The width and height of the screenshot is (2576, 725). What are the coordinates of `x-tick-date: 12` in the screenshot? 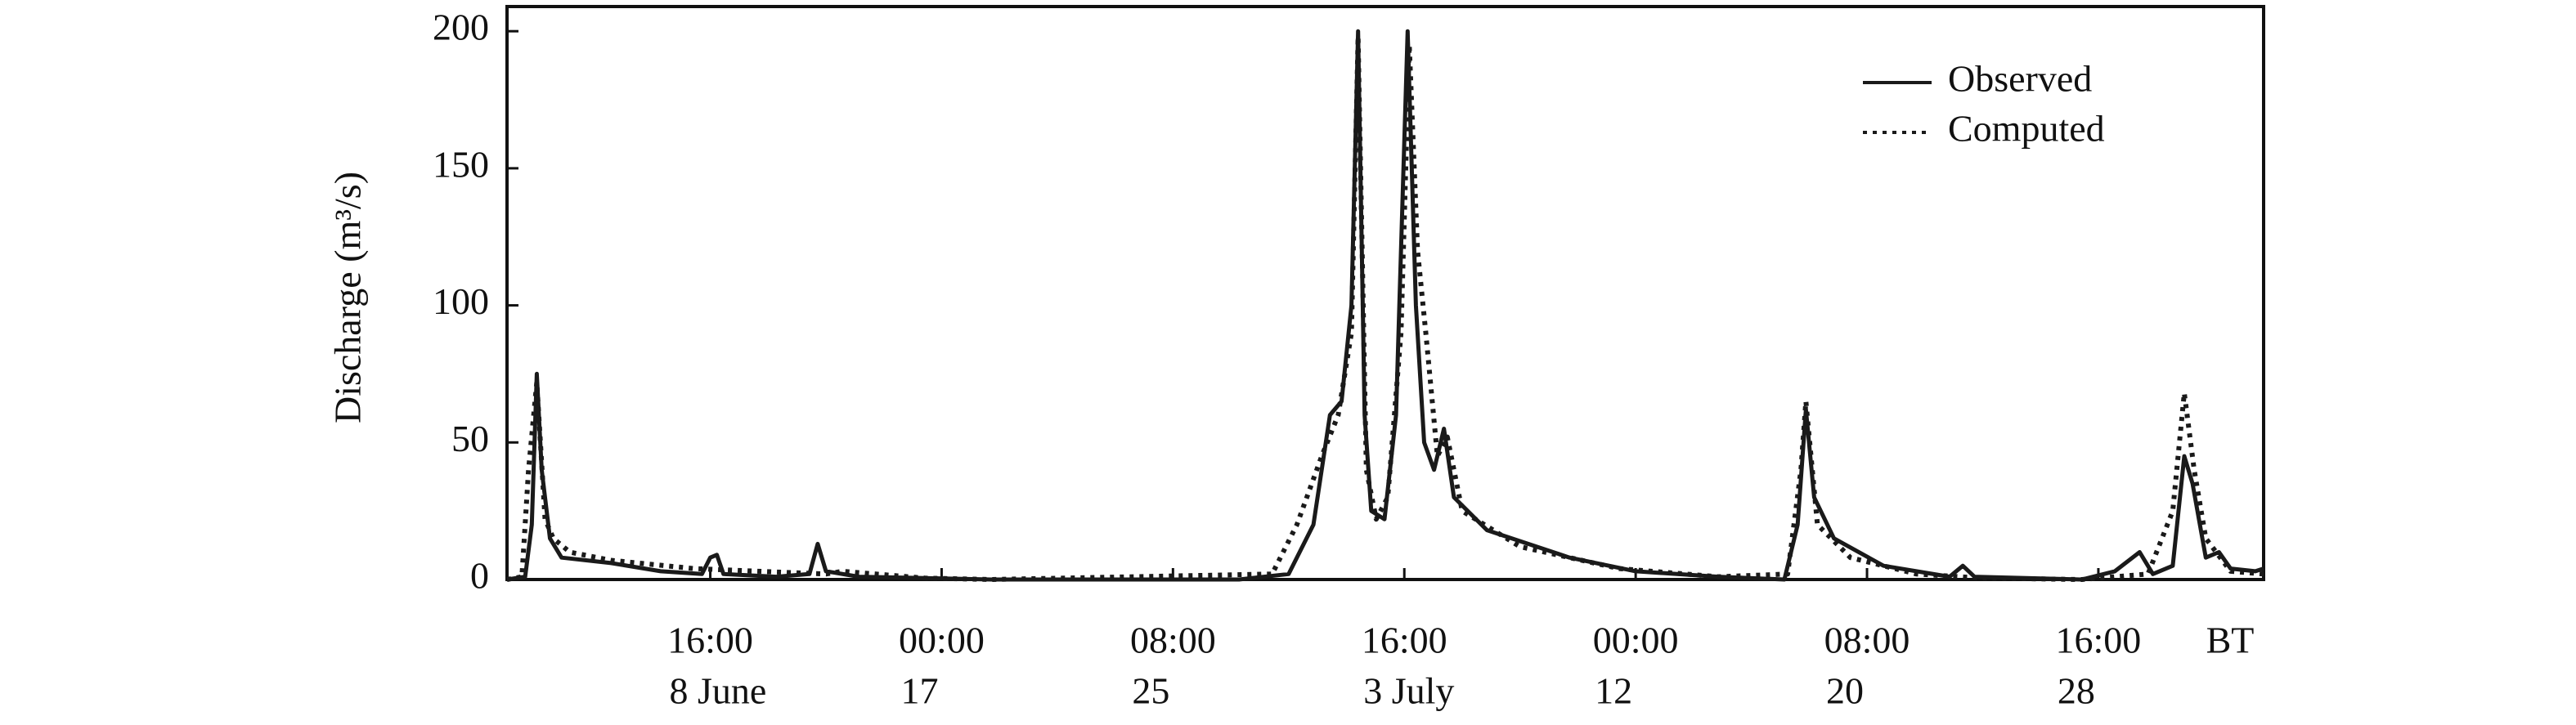 It's located at (1613, 691).